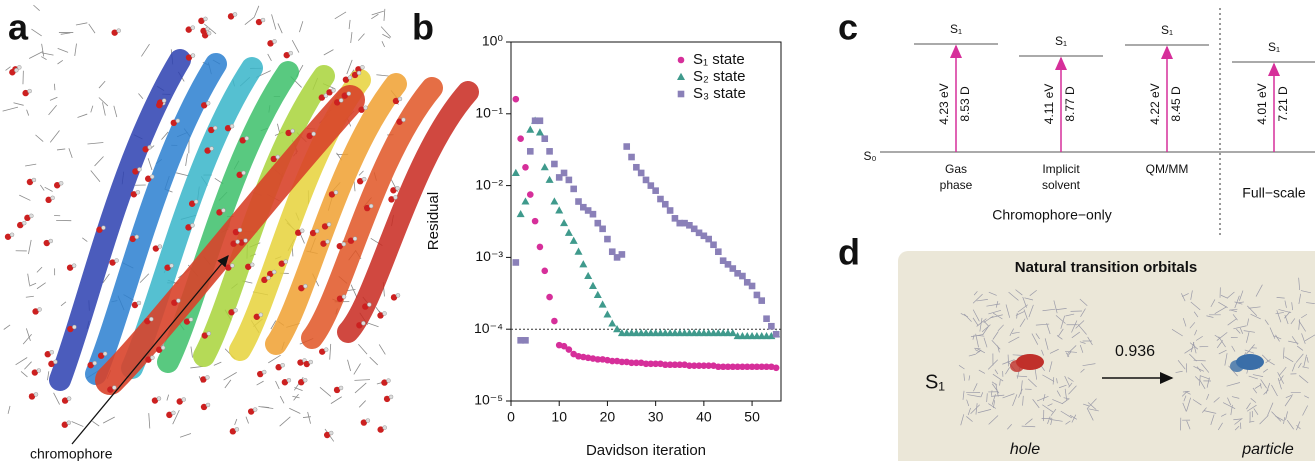  What do you see at coordinates (656, 417) in the screenshot?
I see `x-tick-label: 30` at bounding box center [656, 417].